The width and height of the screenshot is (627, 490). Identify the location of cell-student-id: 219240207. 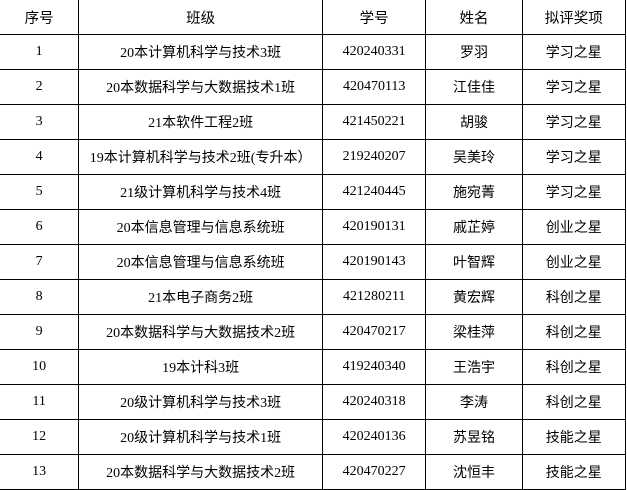
(374, 157).